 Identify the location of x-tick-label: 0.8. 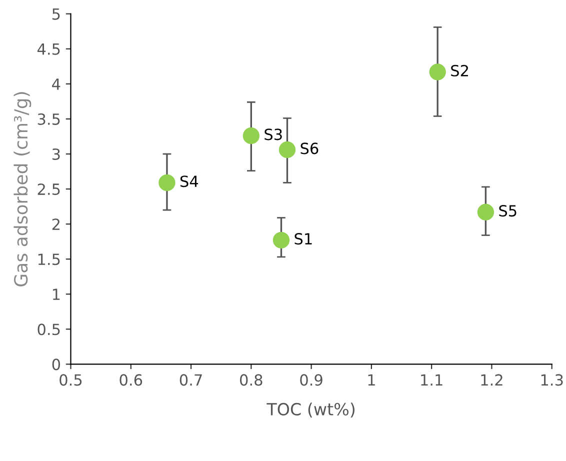
(251, 380).